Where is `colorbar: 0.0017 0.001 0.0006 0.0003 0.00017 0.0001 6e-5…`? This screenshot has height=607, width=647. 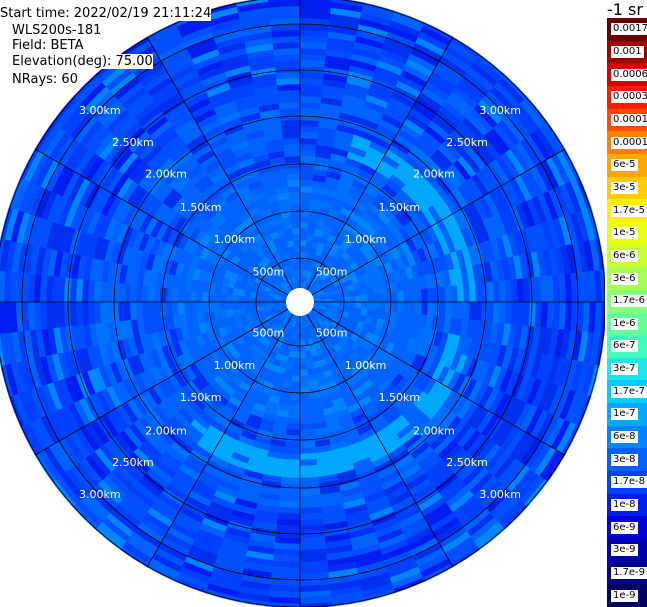 colorbar: 0.0017 0.001 0.0006 0.0003 0.00017 0.0001 6e-5… is located at coordinates (627, 312).